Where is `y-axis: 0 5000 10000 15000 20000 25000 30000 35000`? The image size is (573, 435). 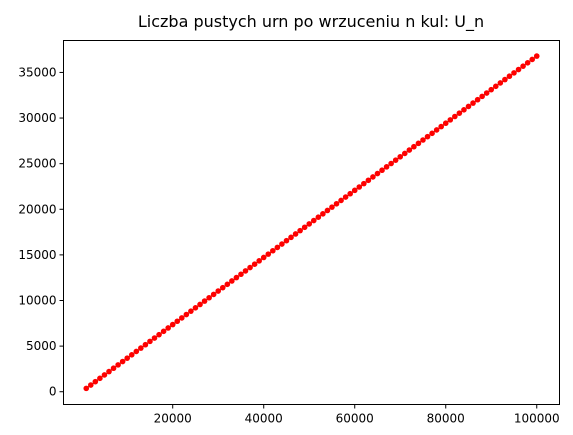 y-axis: 0 5000 10000 15000 20000 25000 30000 35000 is located at coordinates (41, 232).